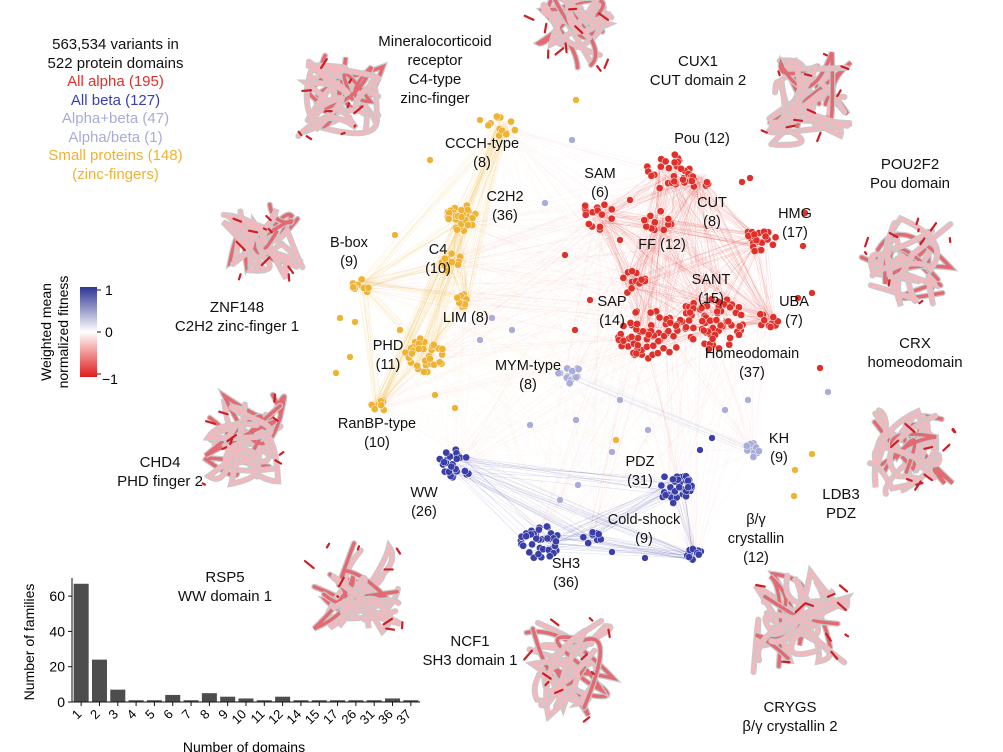  What do you see at coordinates (411, 701) in the screenshot?
I see `histogram-bar` at bounding box center [411, 701].